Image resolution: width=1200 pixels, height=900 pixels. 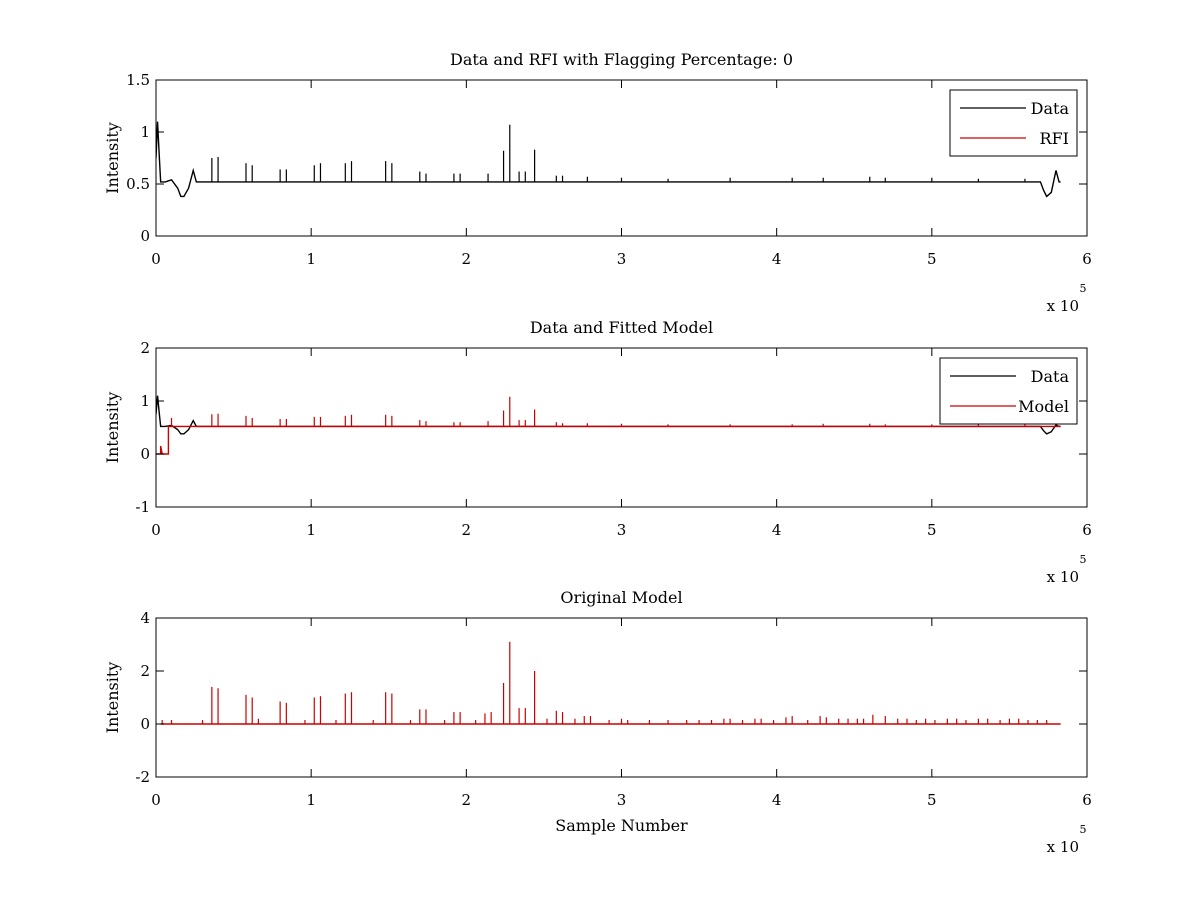 I want to click on chart-title: Original Model, so click(x=621, y=597).